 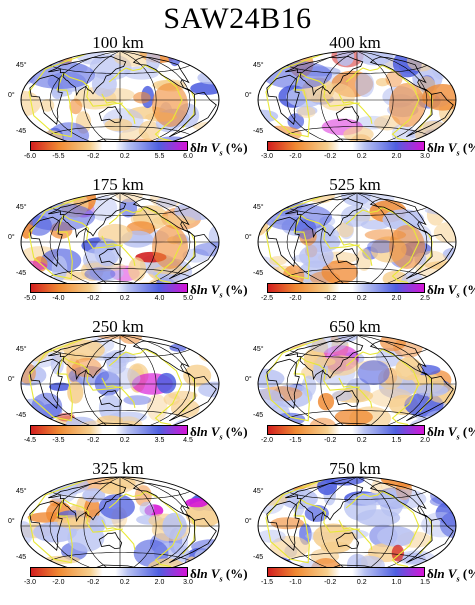 What do you see at coordinates (345, 442) in the screenshot?
I see `color-scale-ticks: -2.0 -1.5 -0.2 0.2 1.5 2.0` at bounding box center [345, 442].